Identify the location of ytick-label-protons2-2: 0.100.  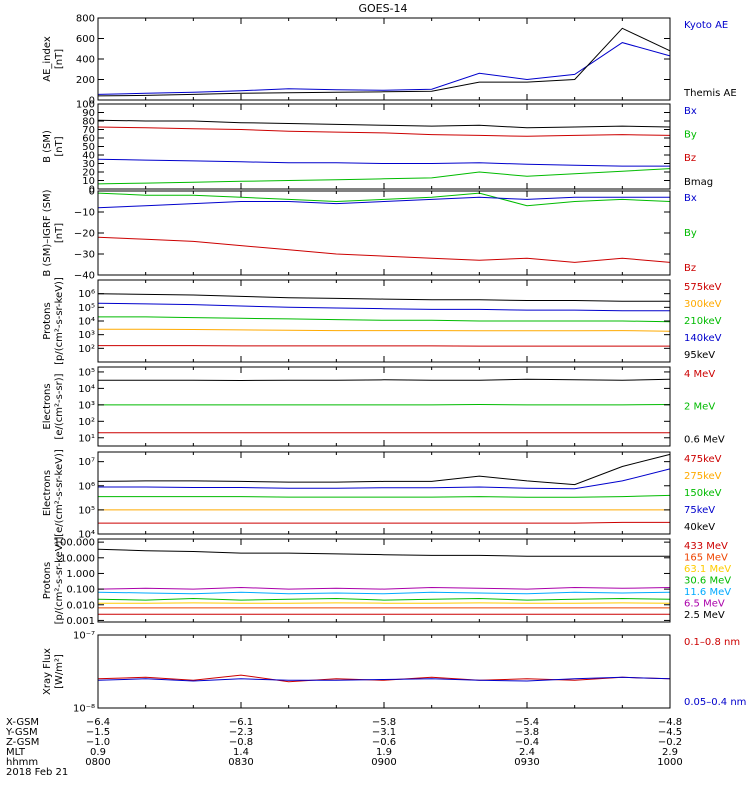
(80, 590).